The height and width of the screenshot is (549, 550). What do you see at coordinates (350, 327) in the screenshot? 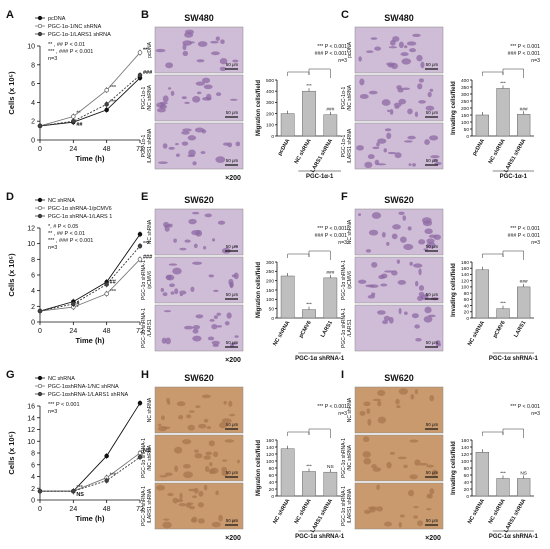
I see `micrograph-label: /LARS1` at bounding box center [350, 327].